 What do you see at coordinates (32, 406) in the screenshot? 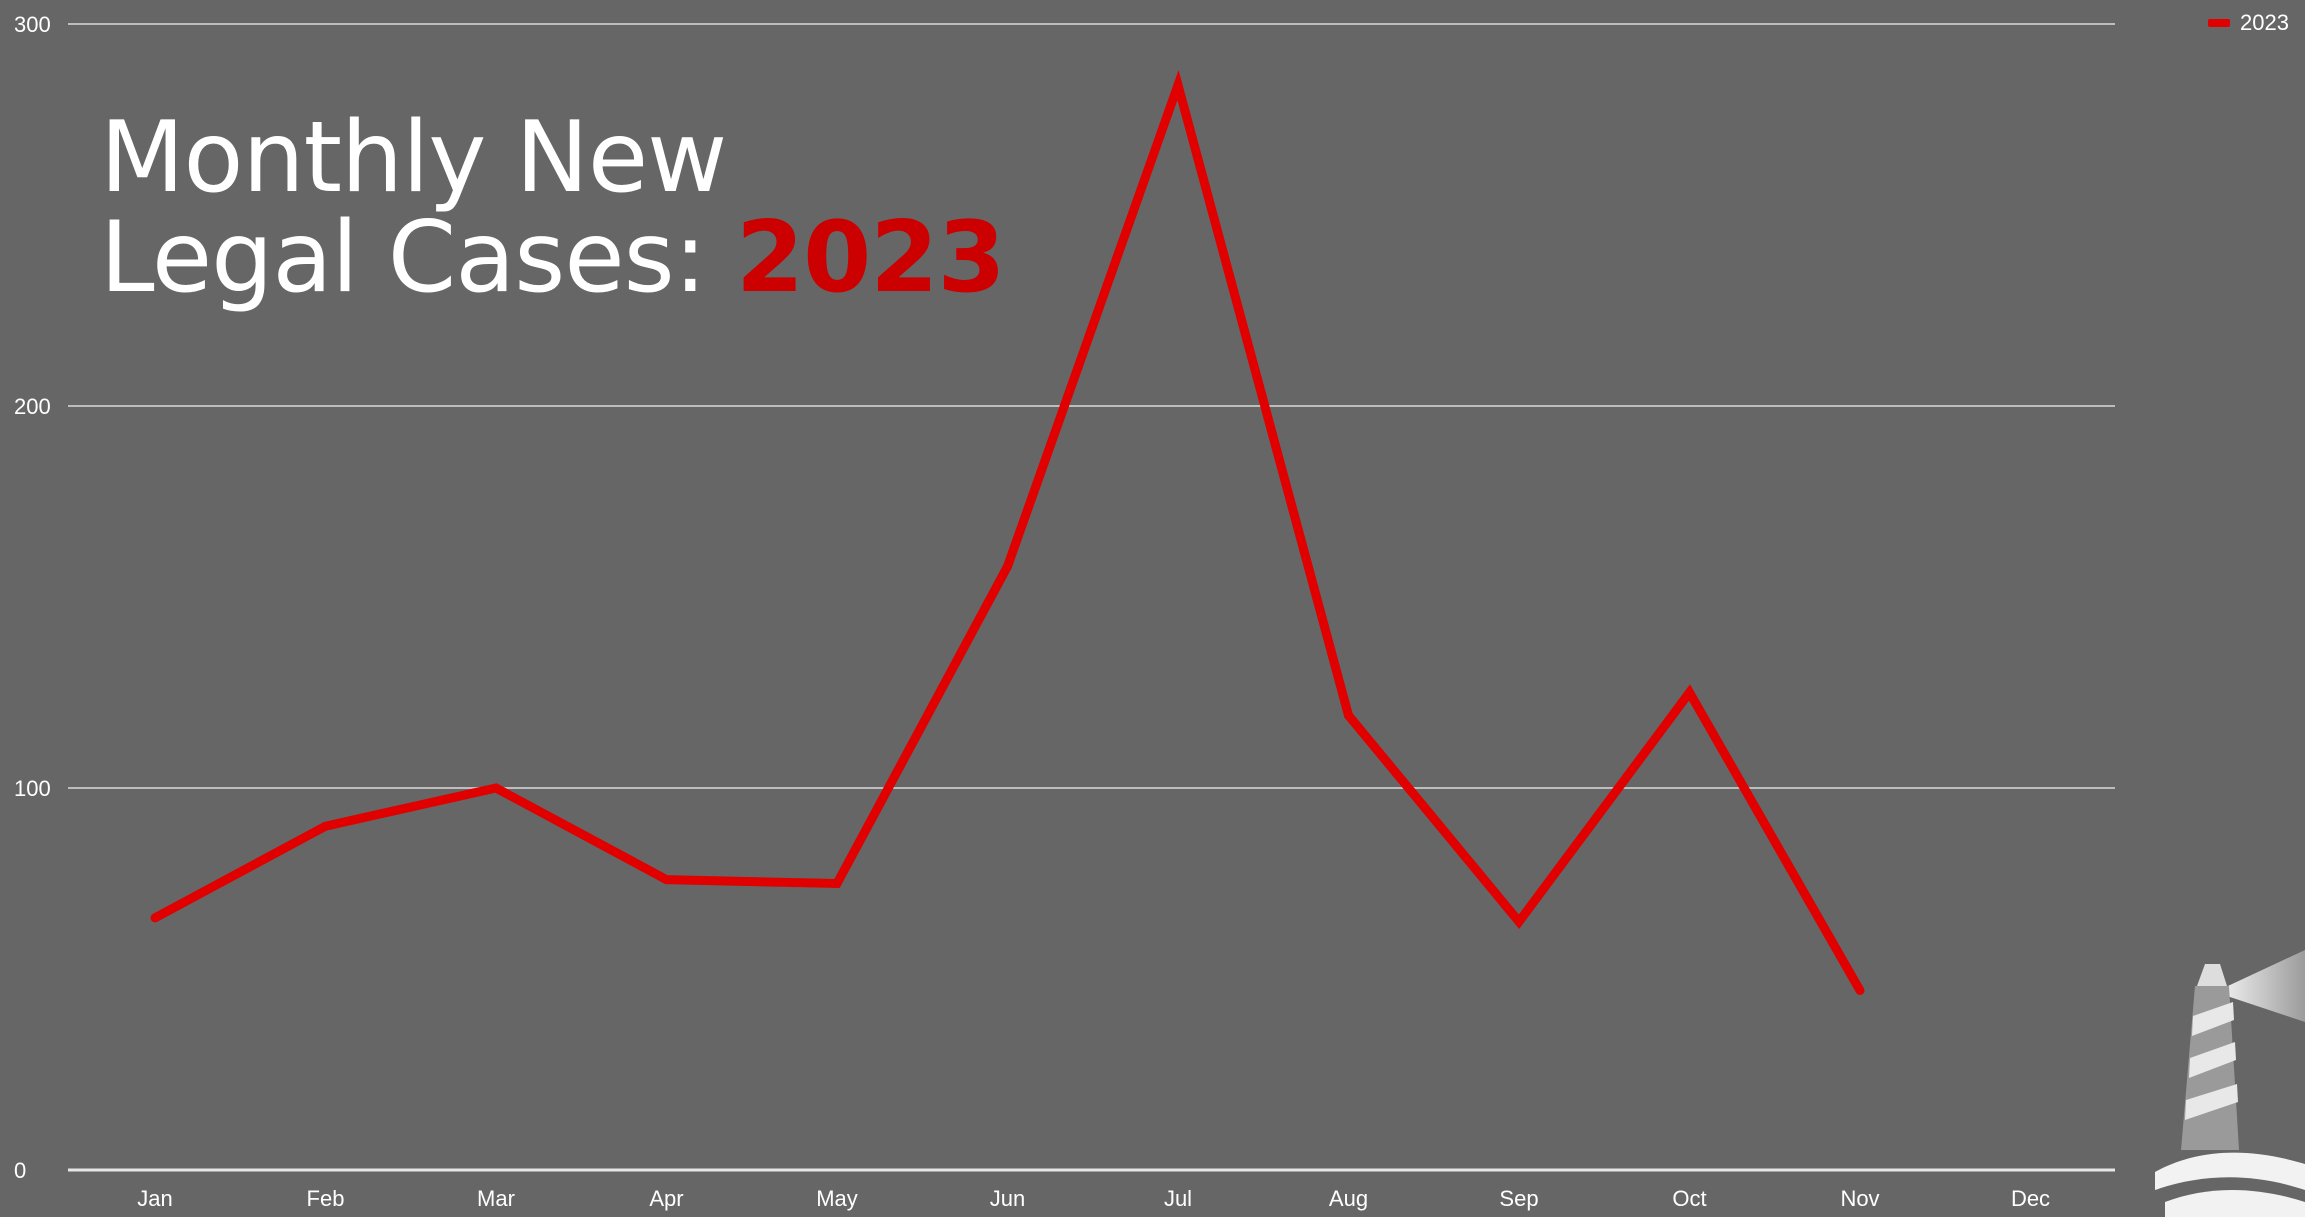
I see `y-tick-200: 200` at bounding box center [32, 406].